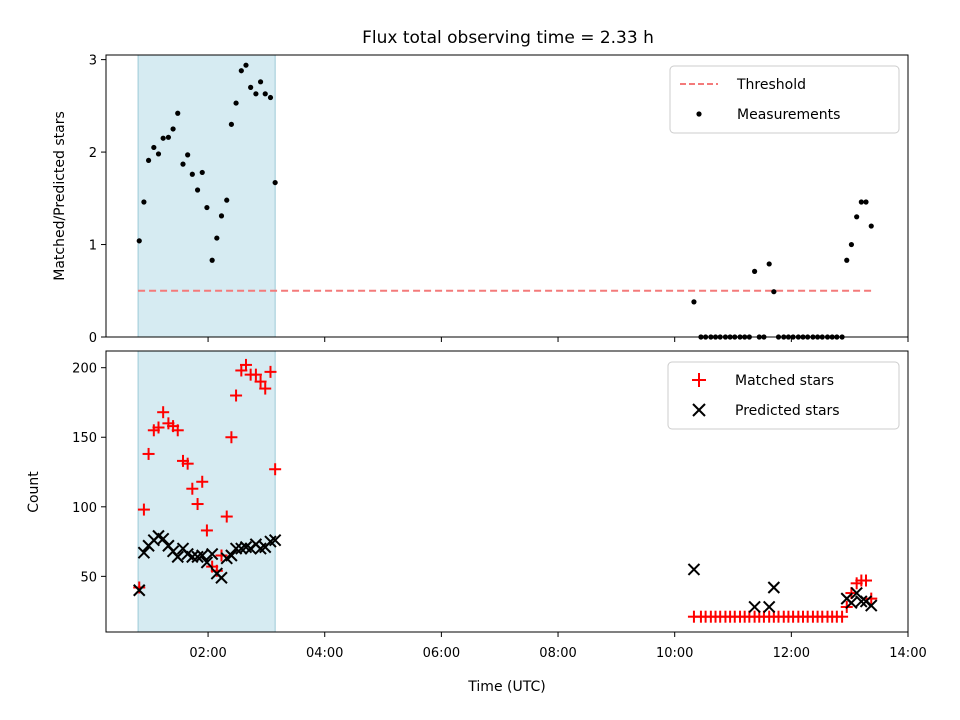 This screenshot has width=960, height=720. I want to click on top-legend: Threshold Measurements, so click(784, 99).